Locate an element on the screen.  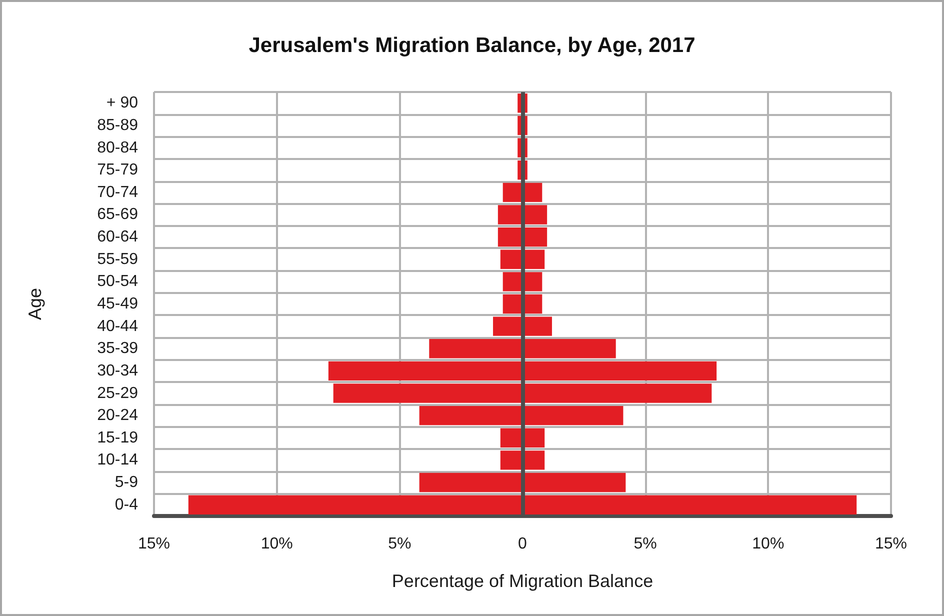
y-tick-label: 40-44 is located at coordinates (117, 326).